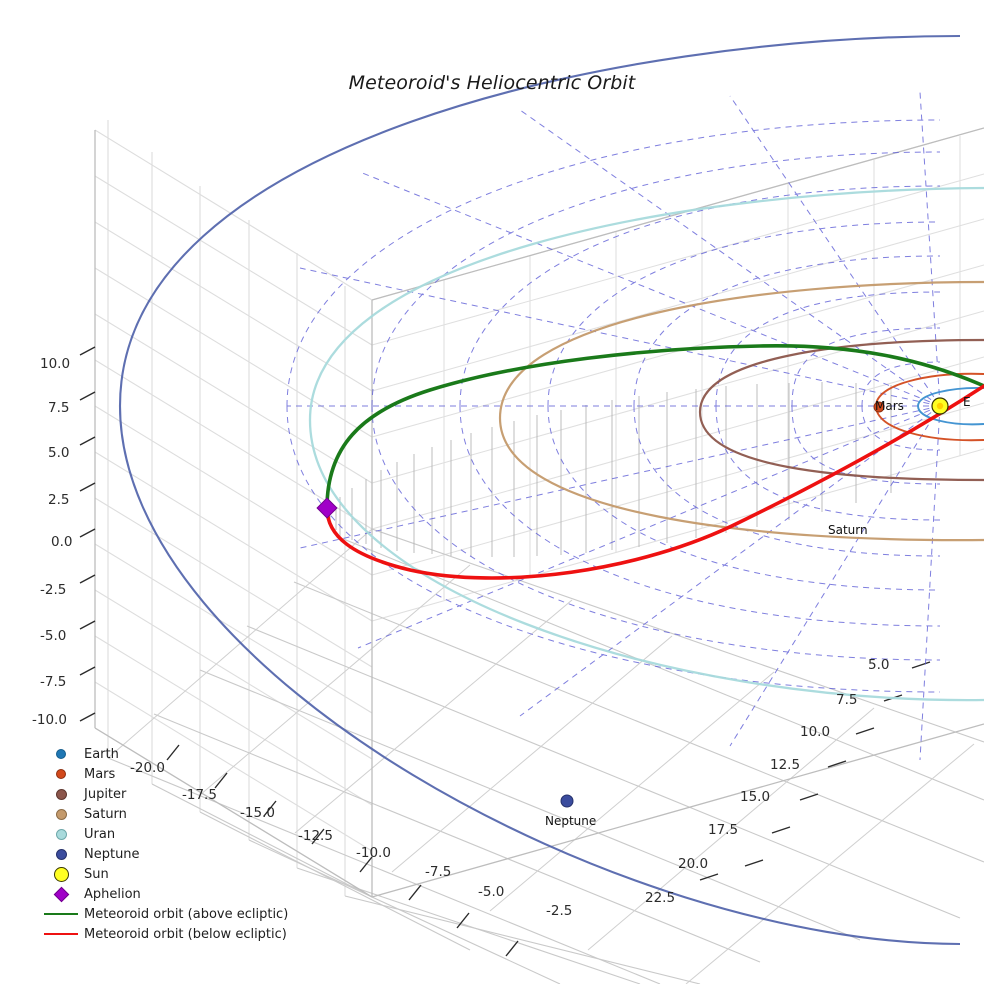 Image resolution: width=984 pixels, height=984 pixels. Describe the element at coordinates (185, 934) in the screenshot. I see `legend-label: Meteoroid orbit (below ecliptic)` at that location.